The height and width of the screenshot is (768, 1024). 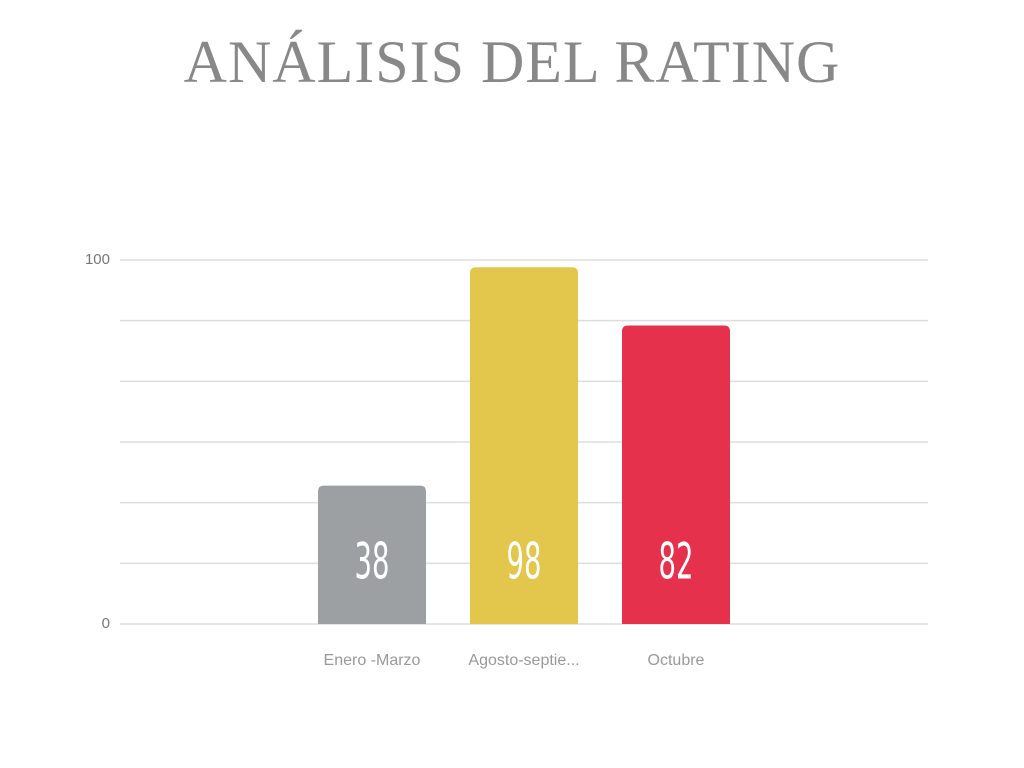 I want to click on x-tick-label: Octubre, so click(x=676, y=660).